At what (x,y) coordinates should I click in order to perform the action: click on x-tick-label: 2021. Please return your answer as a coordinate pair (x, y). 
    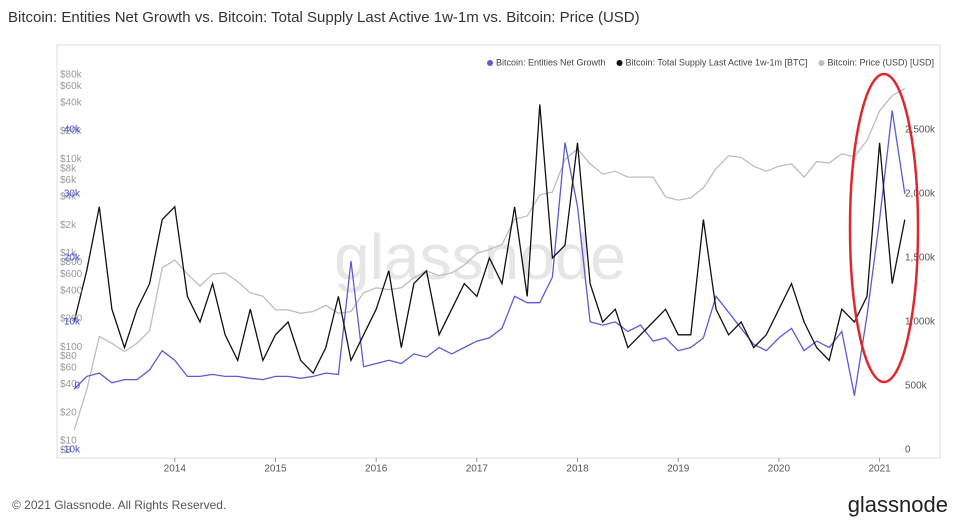
    Looking at the image, I should click on (879, 469).